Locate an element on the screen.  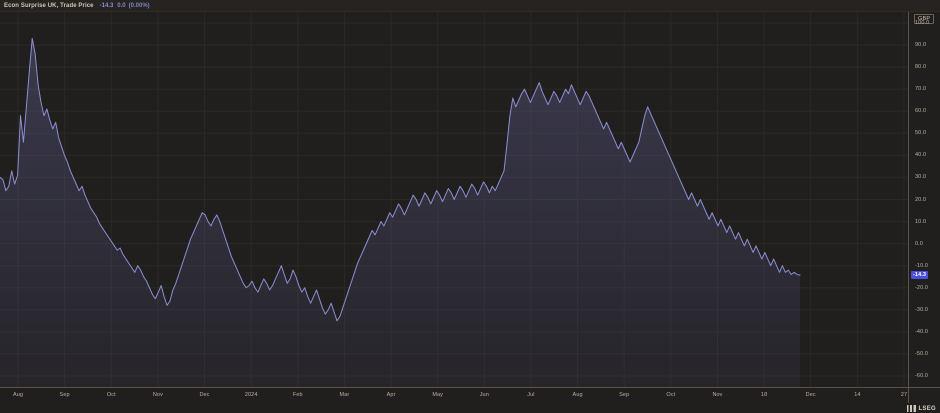
instrument-title: Econ Surprise UK, Trade Price is located at coordinates (49, 5).